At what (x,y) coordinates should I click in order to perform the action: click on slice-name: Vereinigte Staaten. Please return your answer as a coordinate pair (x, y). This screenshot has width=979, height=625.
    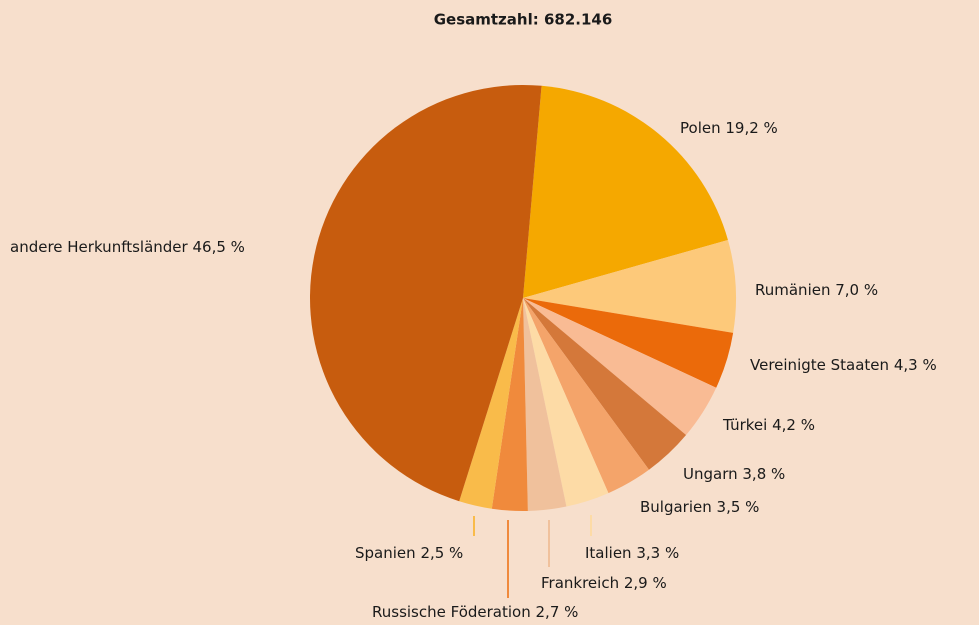
    Looking at the image, I should click on (819, 365).